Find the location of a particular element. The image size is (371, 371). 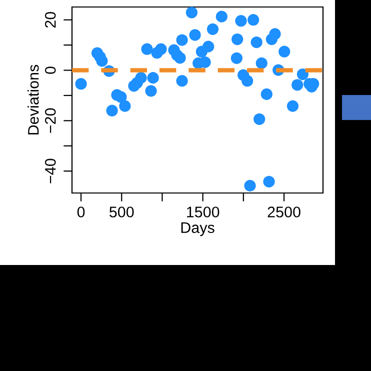

y-tick-label: −40 is located at coordinates (50, 171).